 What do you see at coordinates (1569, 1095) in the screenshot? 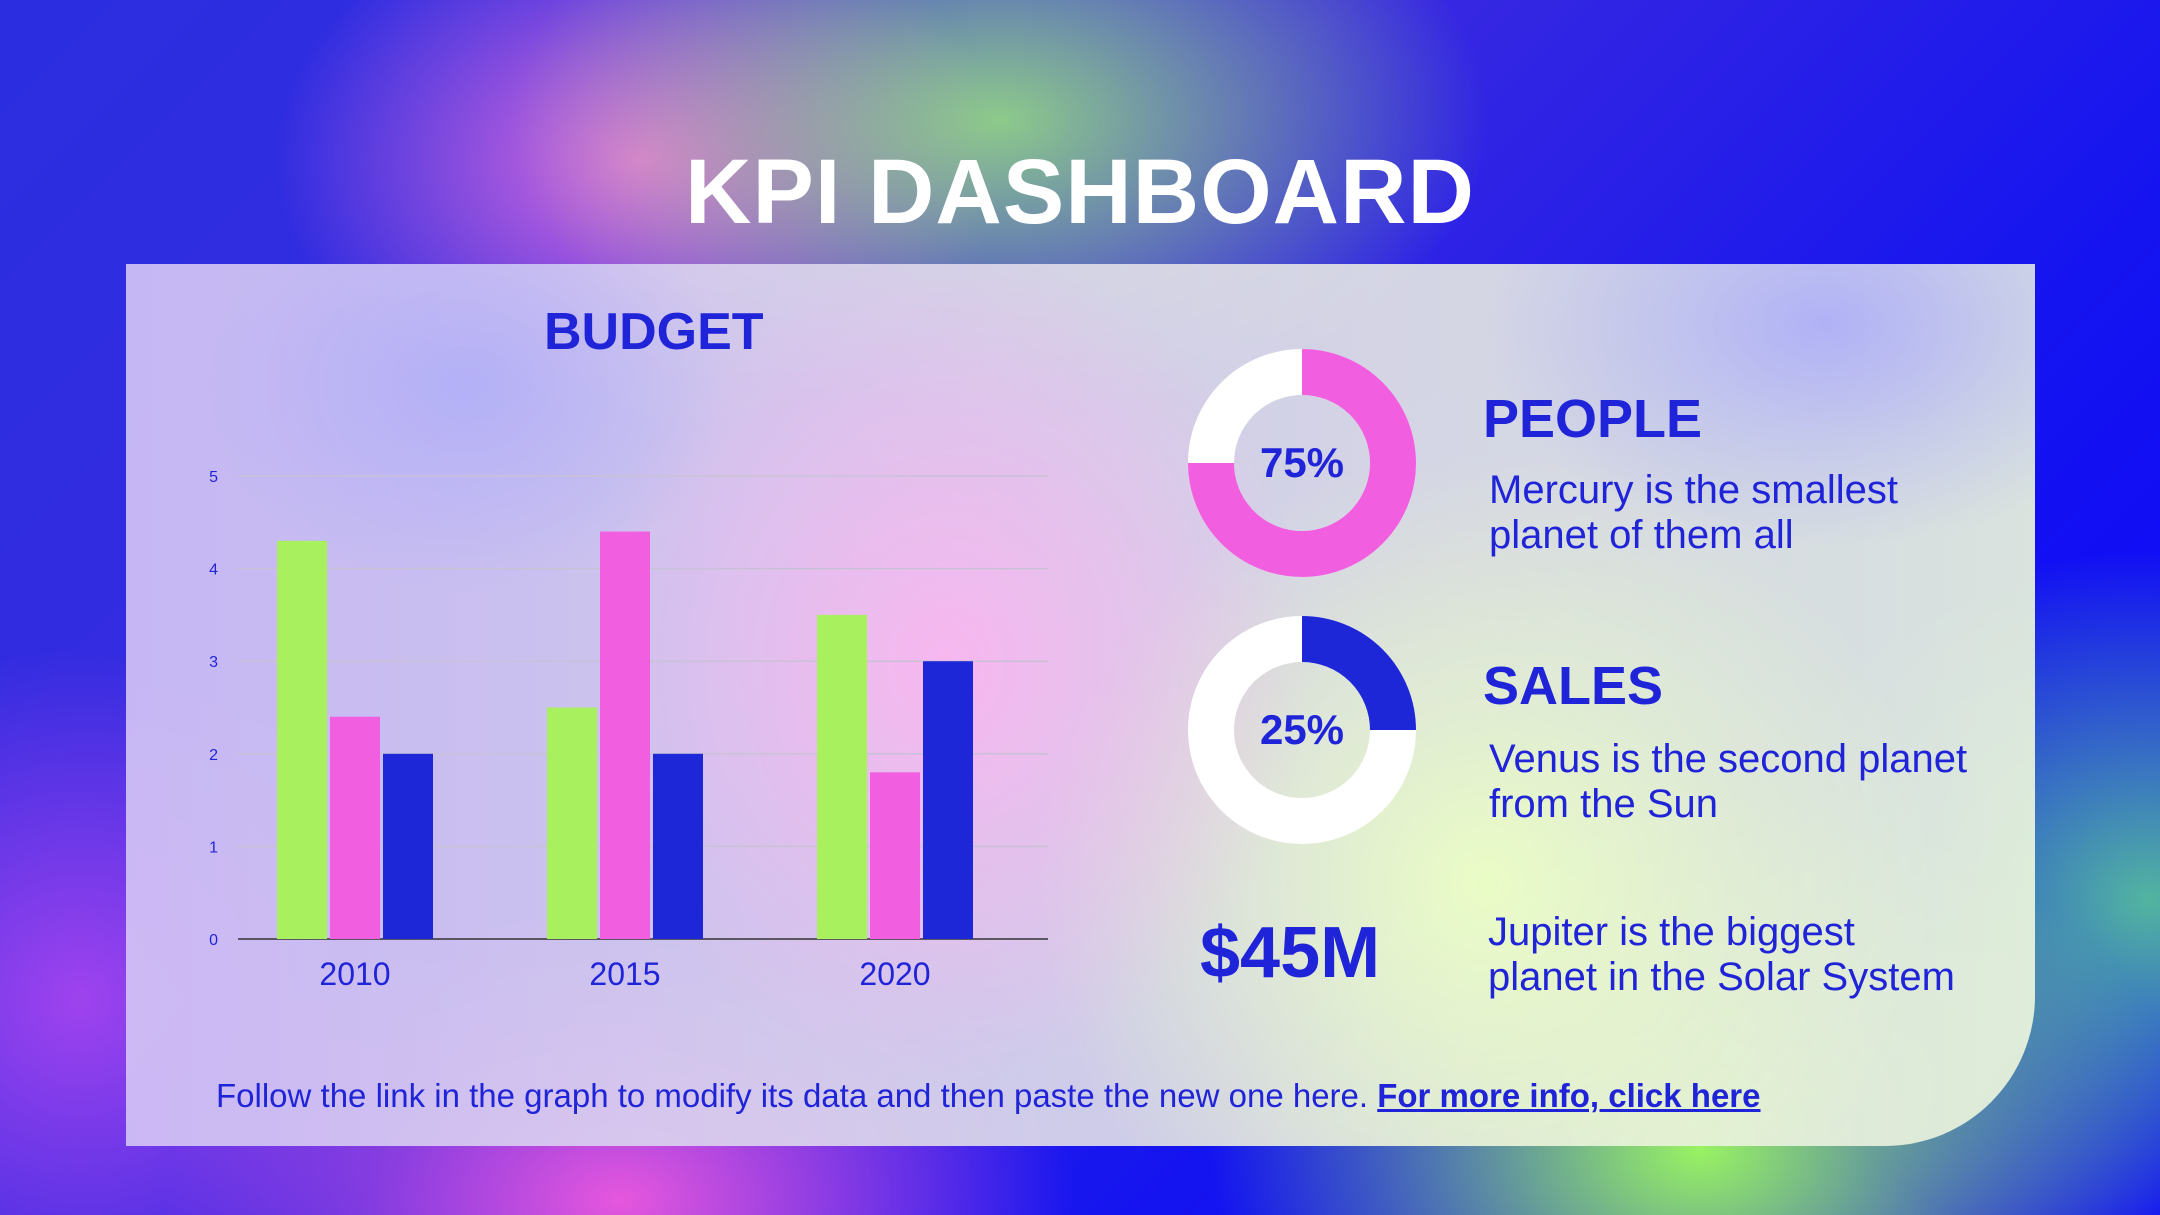
I see `more-info-link: For more info, click here` at bounding box center [1569, 1095].